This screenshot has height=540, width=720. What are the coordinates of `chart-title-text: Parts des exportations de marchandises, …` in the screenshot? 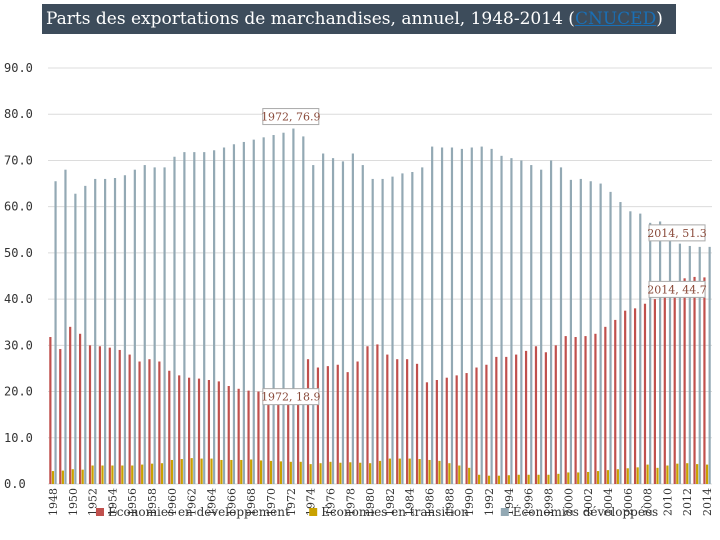 It's located at (304, 19).